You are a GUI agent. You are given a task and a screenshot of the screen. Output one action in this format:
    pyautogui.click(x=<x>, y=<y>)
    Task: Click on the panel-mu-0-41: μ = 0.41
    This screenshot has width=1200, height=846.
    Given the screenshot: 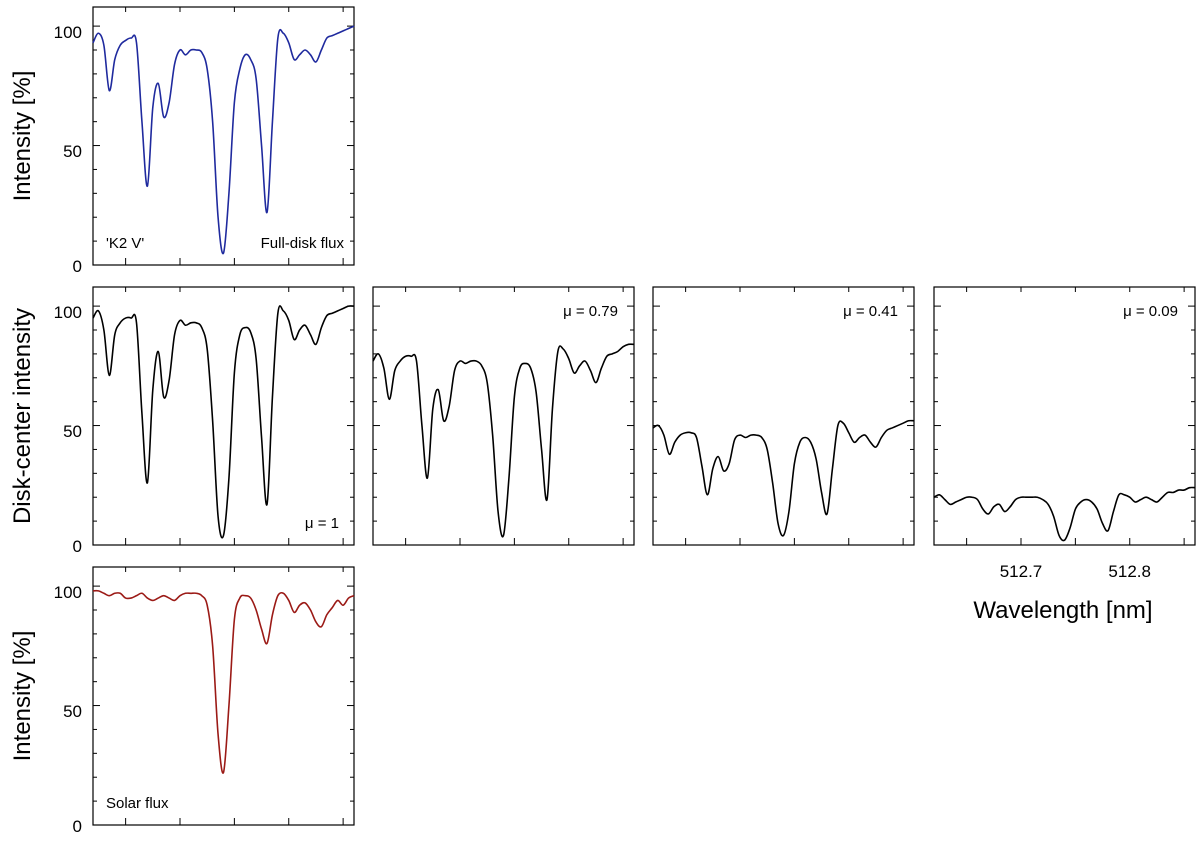 What is the action you would take?
    pyautogui.click(x=783, y=416)
    